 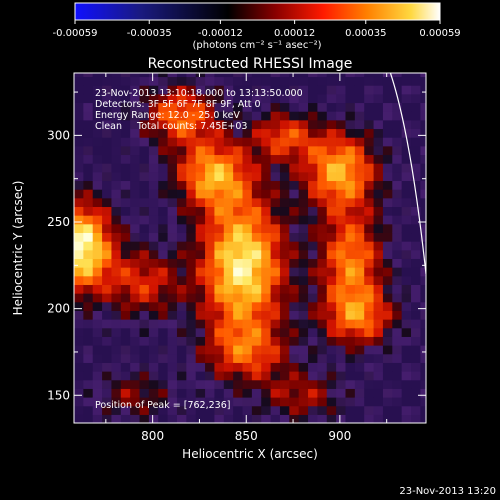 I want to click on x-axis-label: Heliocentric X (arcsec), so click(x=250, y=454).